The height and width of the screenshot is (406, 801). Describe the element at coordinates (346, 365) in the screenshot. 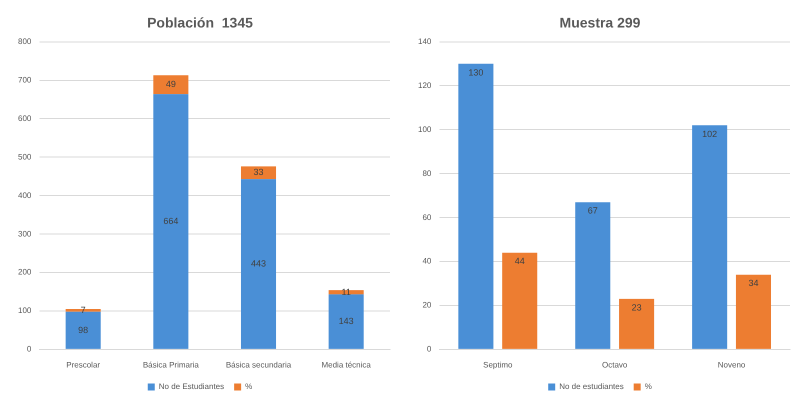

I see `x-tick-label: Media técnica` at that location.